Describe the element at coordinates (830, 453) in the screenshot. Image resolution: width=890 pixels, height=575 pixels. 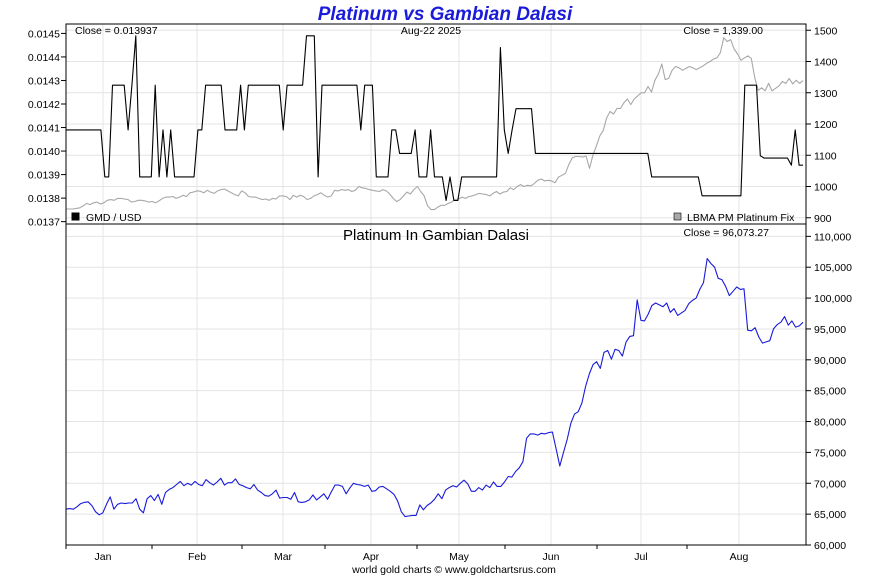
I see `bottom-tick-label-7: 75,000` at that location.